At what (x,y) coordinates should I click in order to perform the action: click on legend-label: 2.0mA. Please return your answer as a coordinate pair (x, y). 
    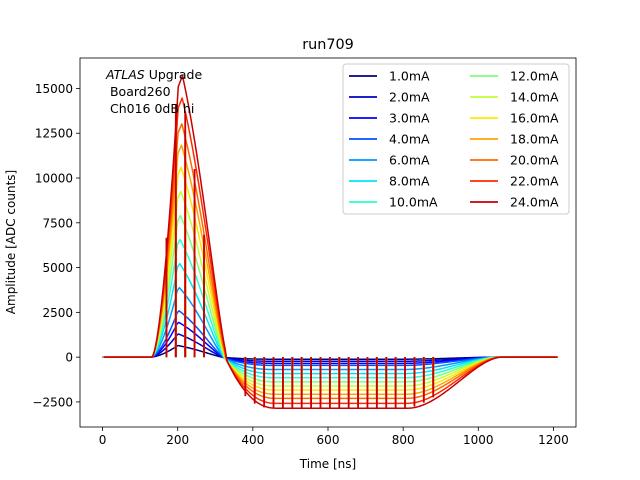
    Looking at the image, I should click on (409, 97).